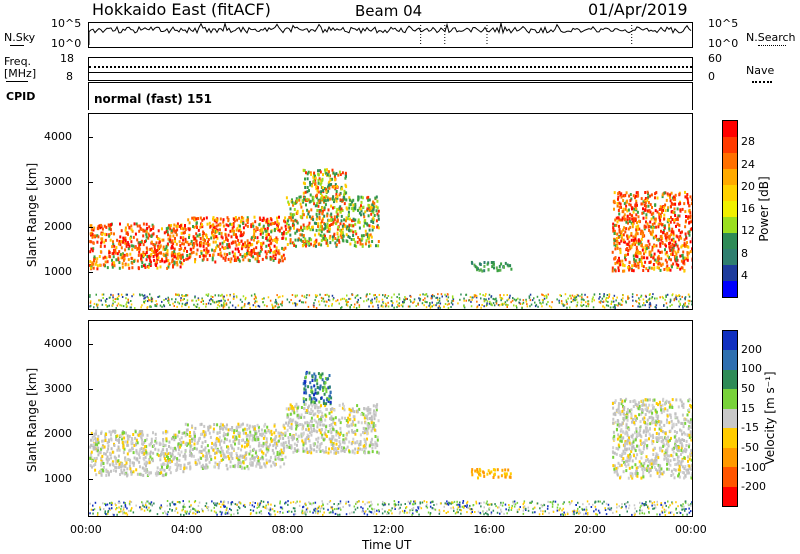 This screenshot has height=554, width=800. Describe the element at coordinates (181, 9) in the screenshot. I see `station-title: Hokkaido East (fitACF)` at that location.